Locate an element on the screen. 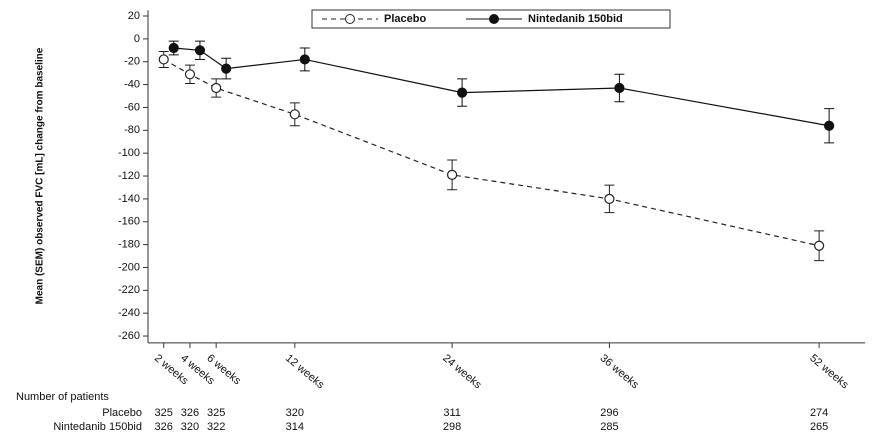 The width and height of the screenshot is (882, 443). y-tick-label: 0 is located at coordinates (137, 39).